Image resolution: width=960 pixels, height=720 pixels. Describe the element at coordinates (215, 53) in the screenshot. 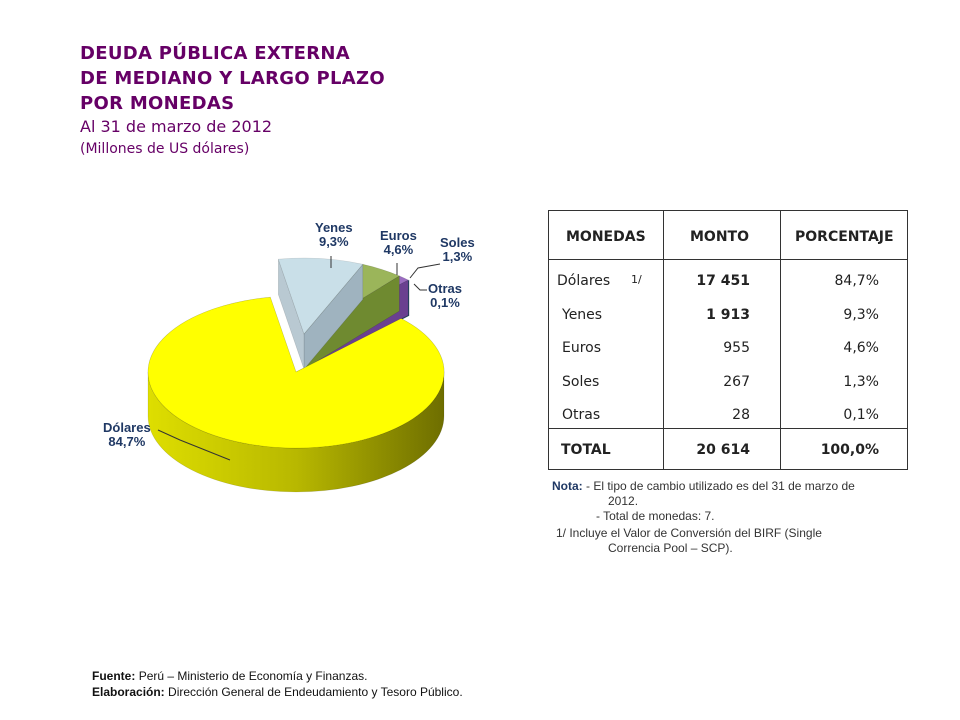

I see `title-line-1: DEUDA PÚBLICA EXTERNA` at that location.